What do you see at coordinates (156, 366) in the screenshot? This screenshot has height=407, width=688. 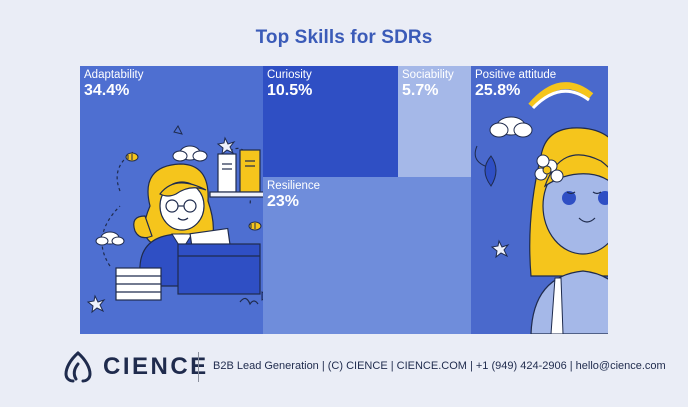 I see `brand-name: CIENCE` at bounding box center [156, 366].